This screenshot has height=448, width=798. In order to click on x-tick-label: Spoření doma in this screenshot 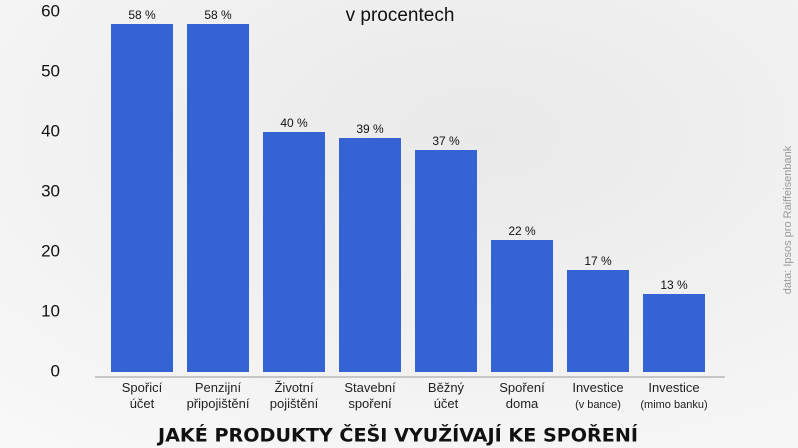, I will do `click(522, 395)`.